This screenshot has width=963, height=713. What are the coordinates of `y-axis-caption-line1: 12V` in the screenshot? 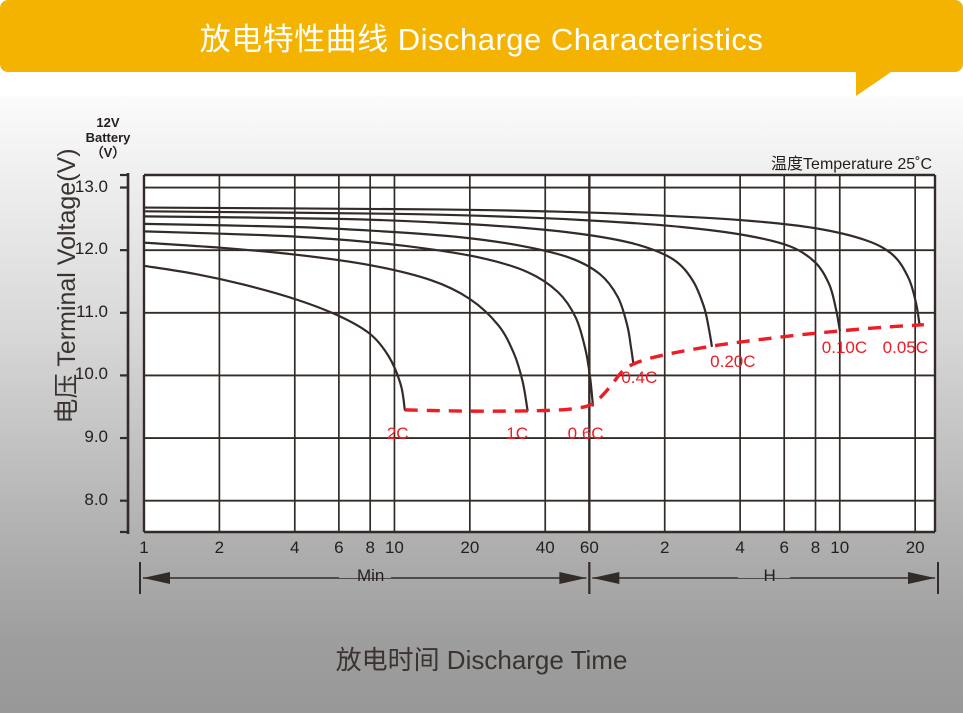 It's located at (108, 122).